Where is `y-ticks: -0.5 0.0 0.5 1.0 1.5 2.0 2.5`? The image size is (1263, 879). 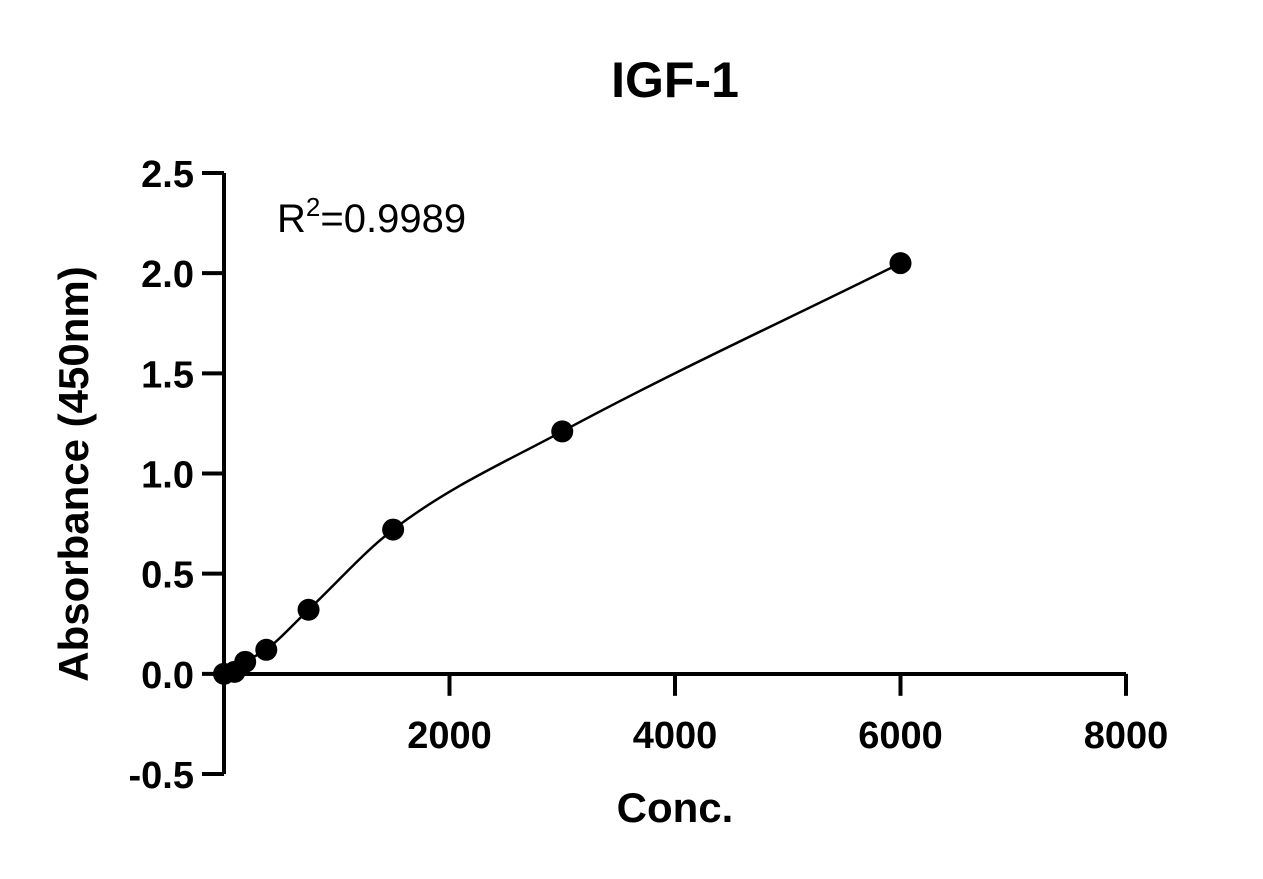
y-ticks: -0.5 0.0 0.5 1.0 1.5 2.0 2.5 is located at coordinates (176, 475).